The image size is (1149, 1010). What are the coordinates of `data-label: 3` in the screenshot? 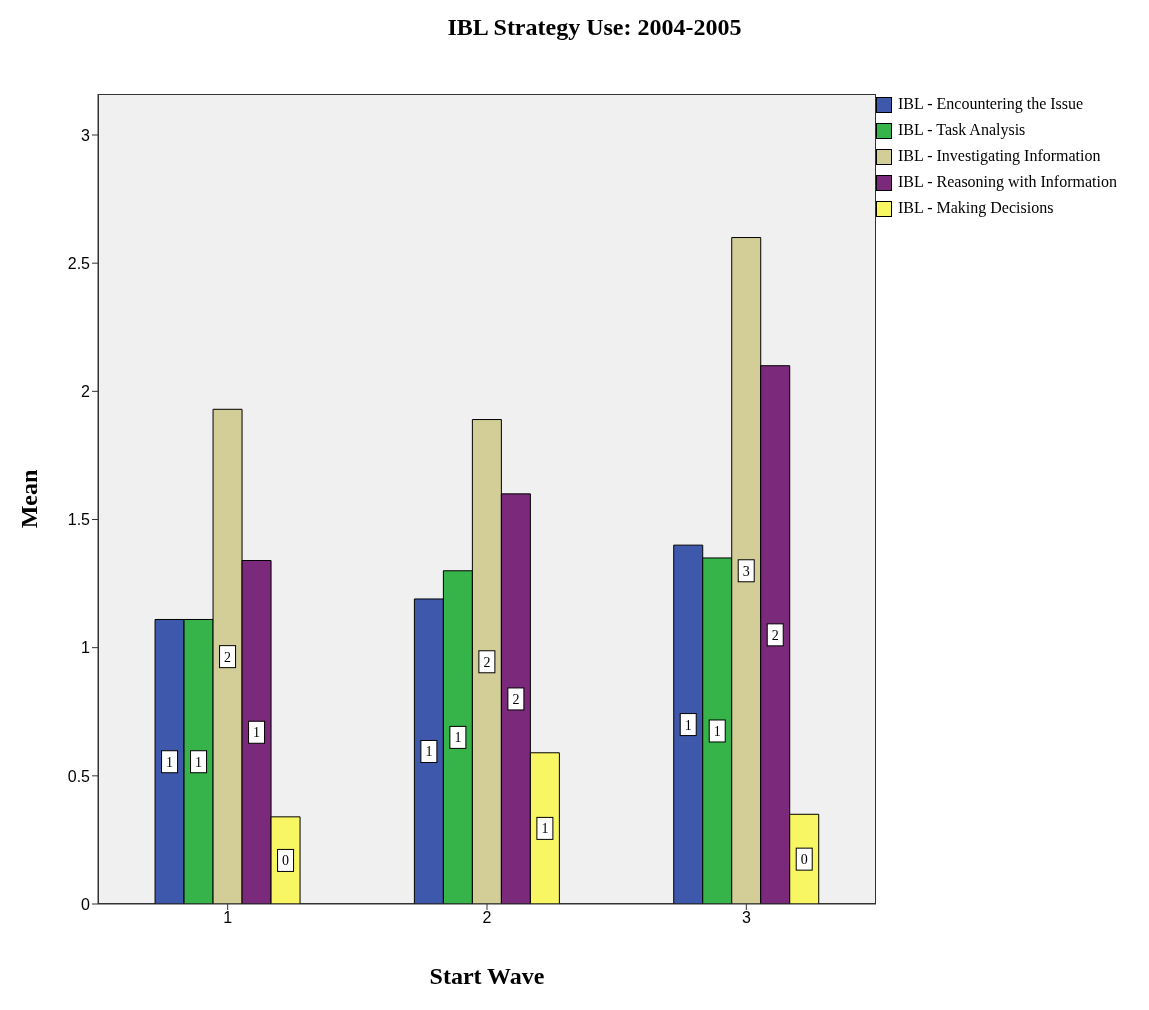 It's located at (746, 571).